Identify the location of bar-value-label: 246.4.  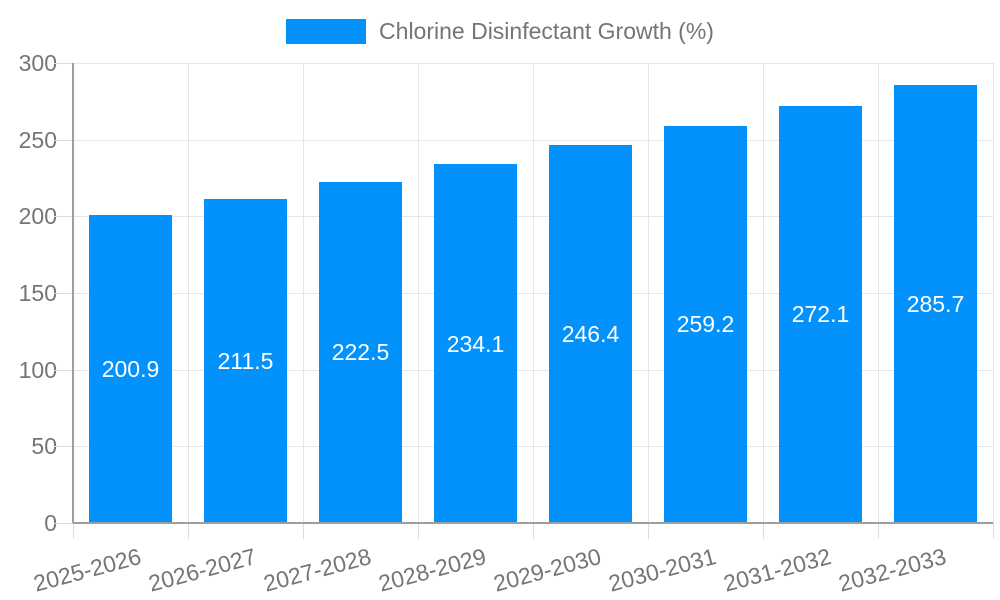
(590, 334).